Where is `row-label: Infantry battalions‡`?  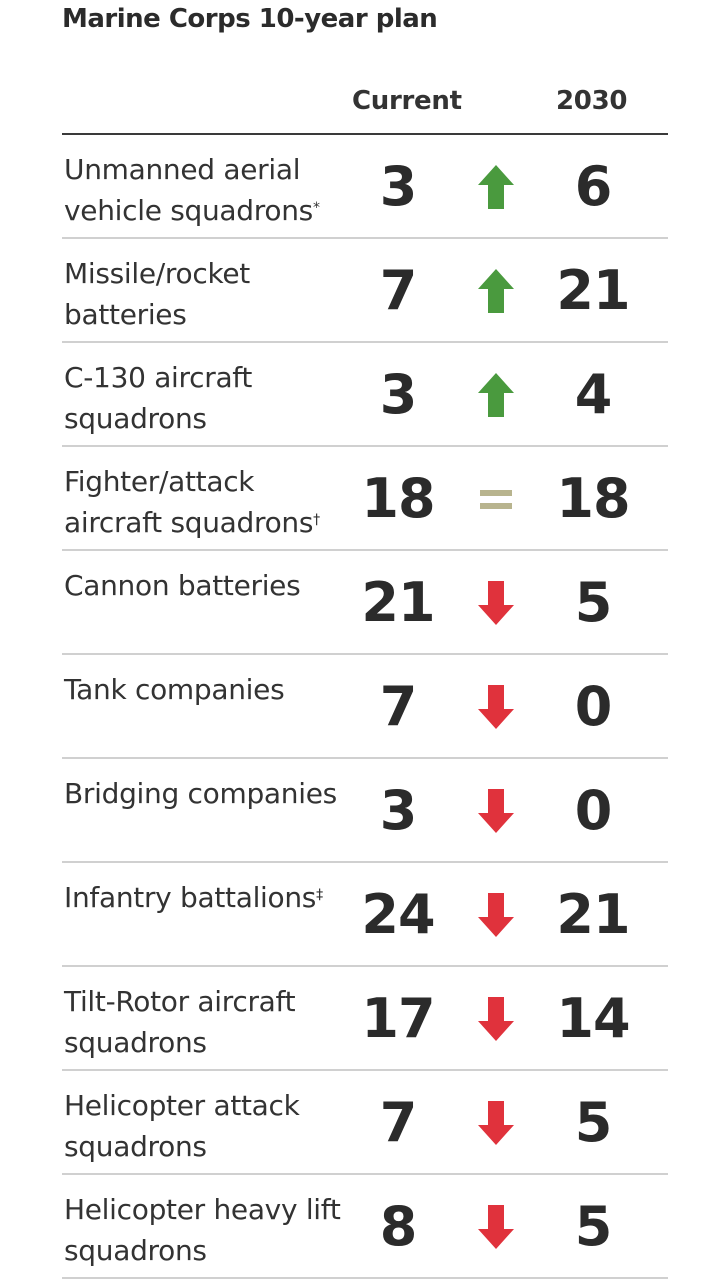 row-label: Infantry battalions‡ is located at coordinates (204, 897).